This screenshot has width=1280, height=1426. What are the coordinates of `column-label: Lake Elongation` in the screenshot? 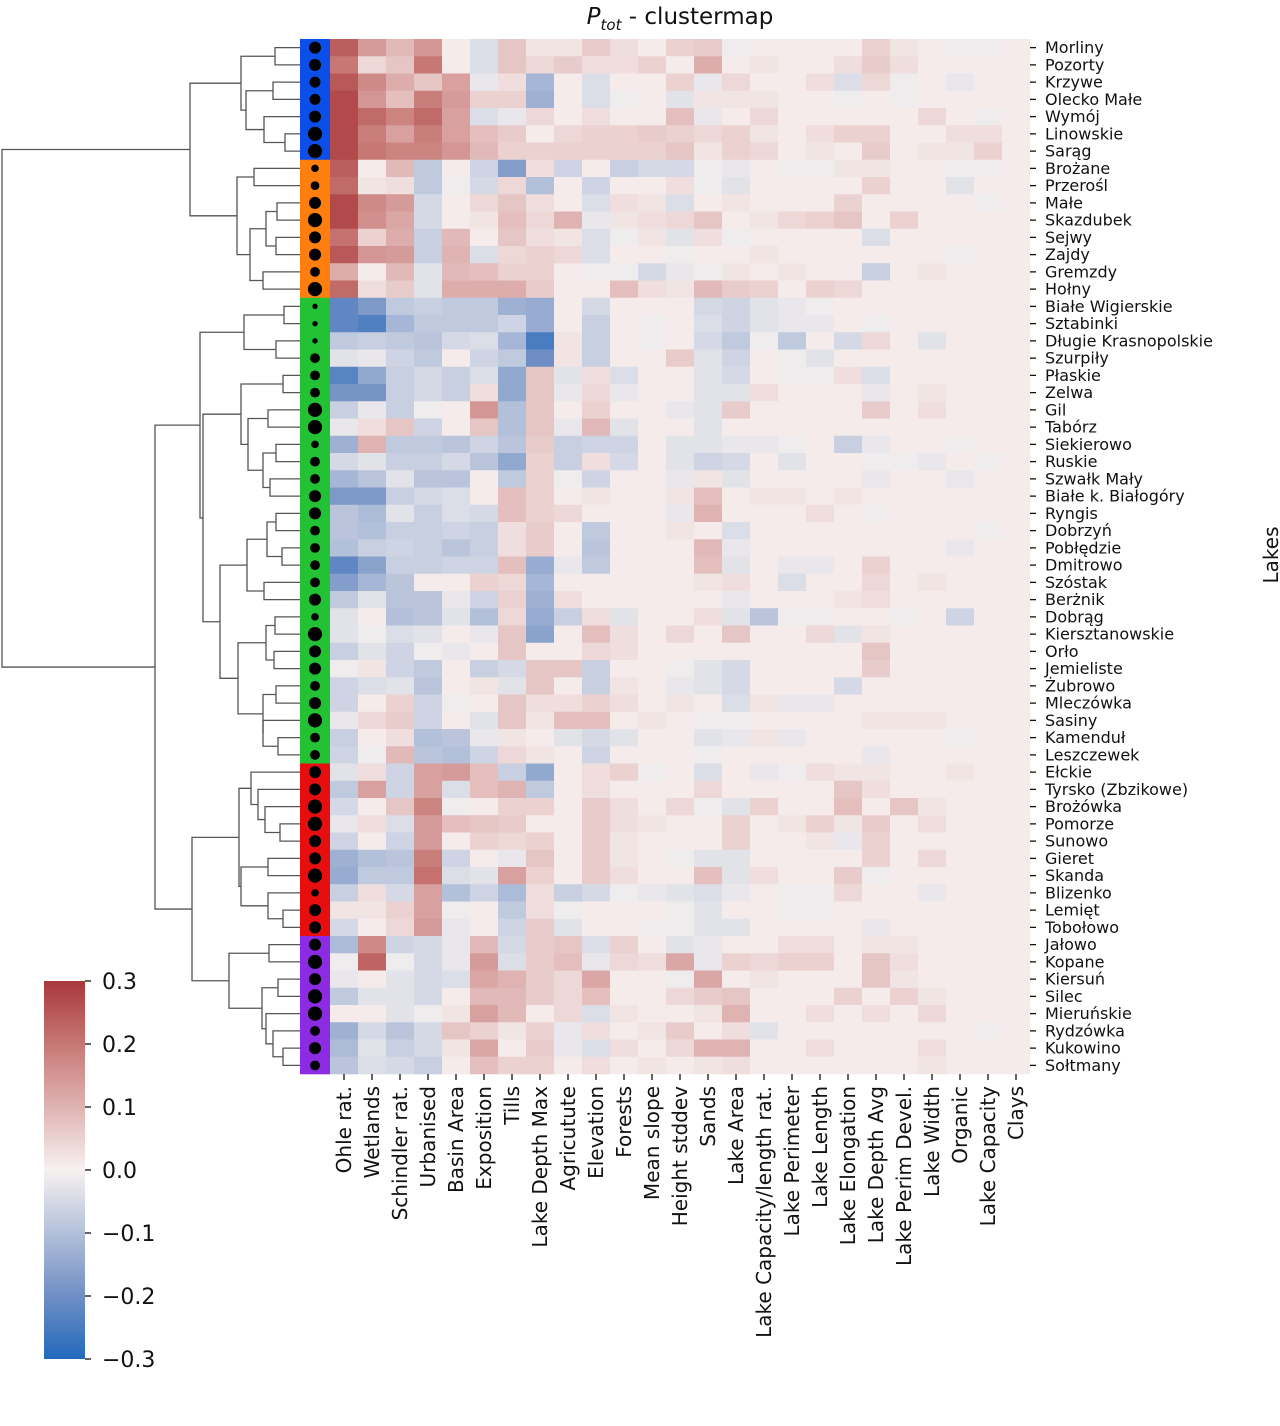 It's located at (848, 1165).